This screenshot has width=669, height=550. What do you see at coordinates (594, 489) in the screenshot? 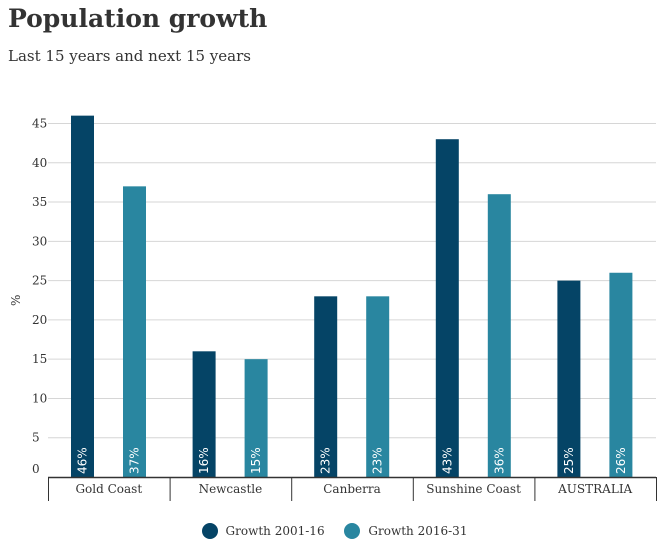
I see `x-tick-label: AUSTRALIA` at bounding box center [594, 489].